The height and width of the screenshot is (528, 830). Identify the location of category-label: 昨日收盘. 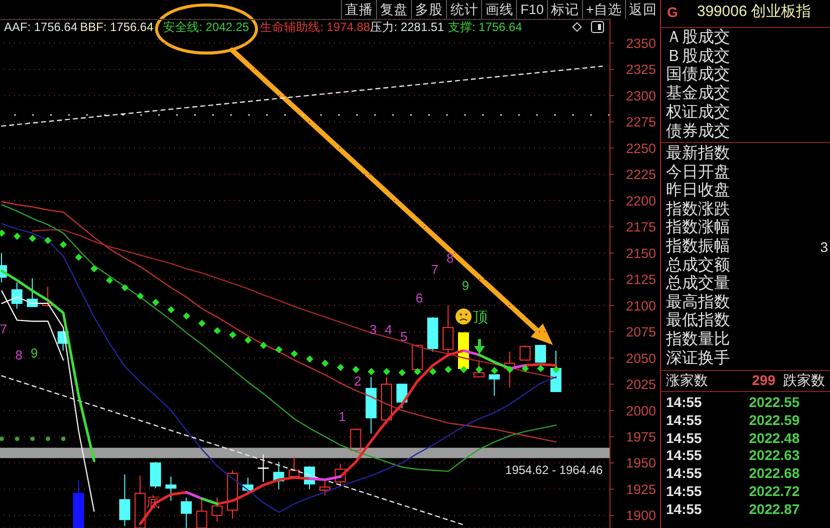
(698, 191).